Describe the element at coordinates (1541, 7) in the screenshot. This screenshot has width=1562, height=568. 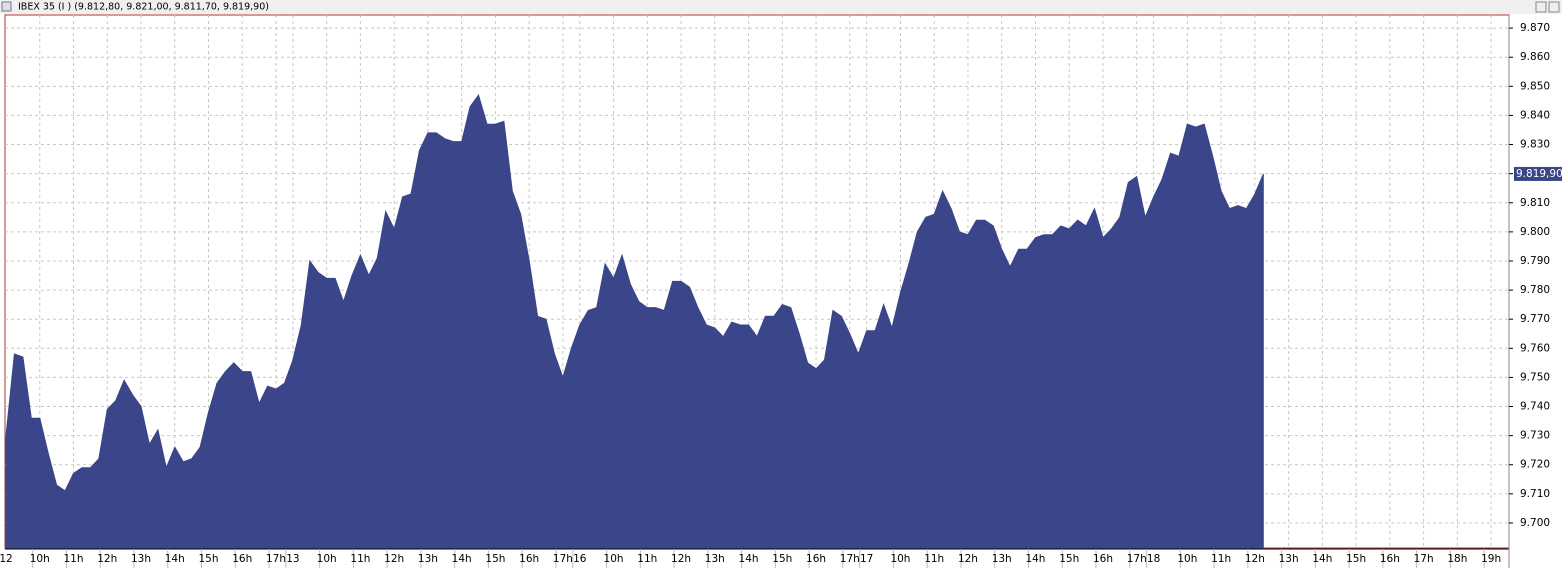
I see `restore-button` at that location.